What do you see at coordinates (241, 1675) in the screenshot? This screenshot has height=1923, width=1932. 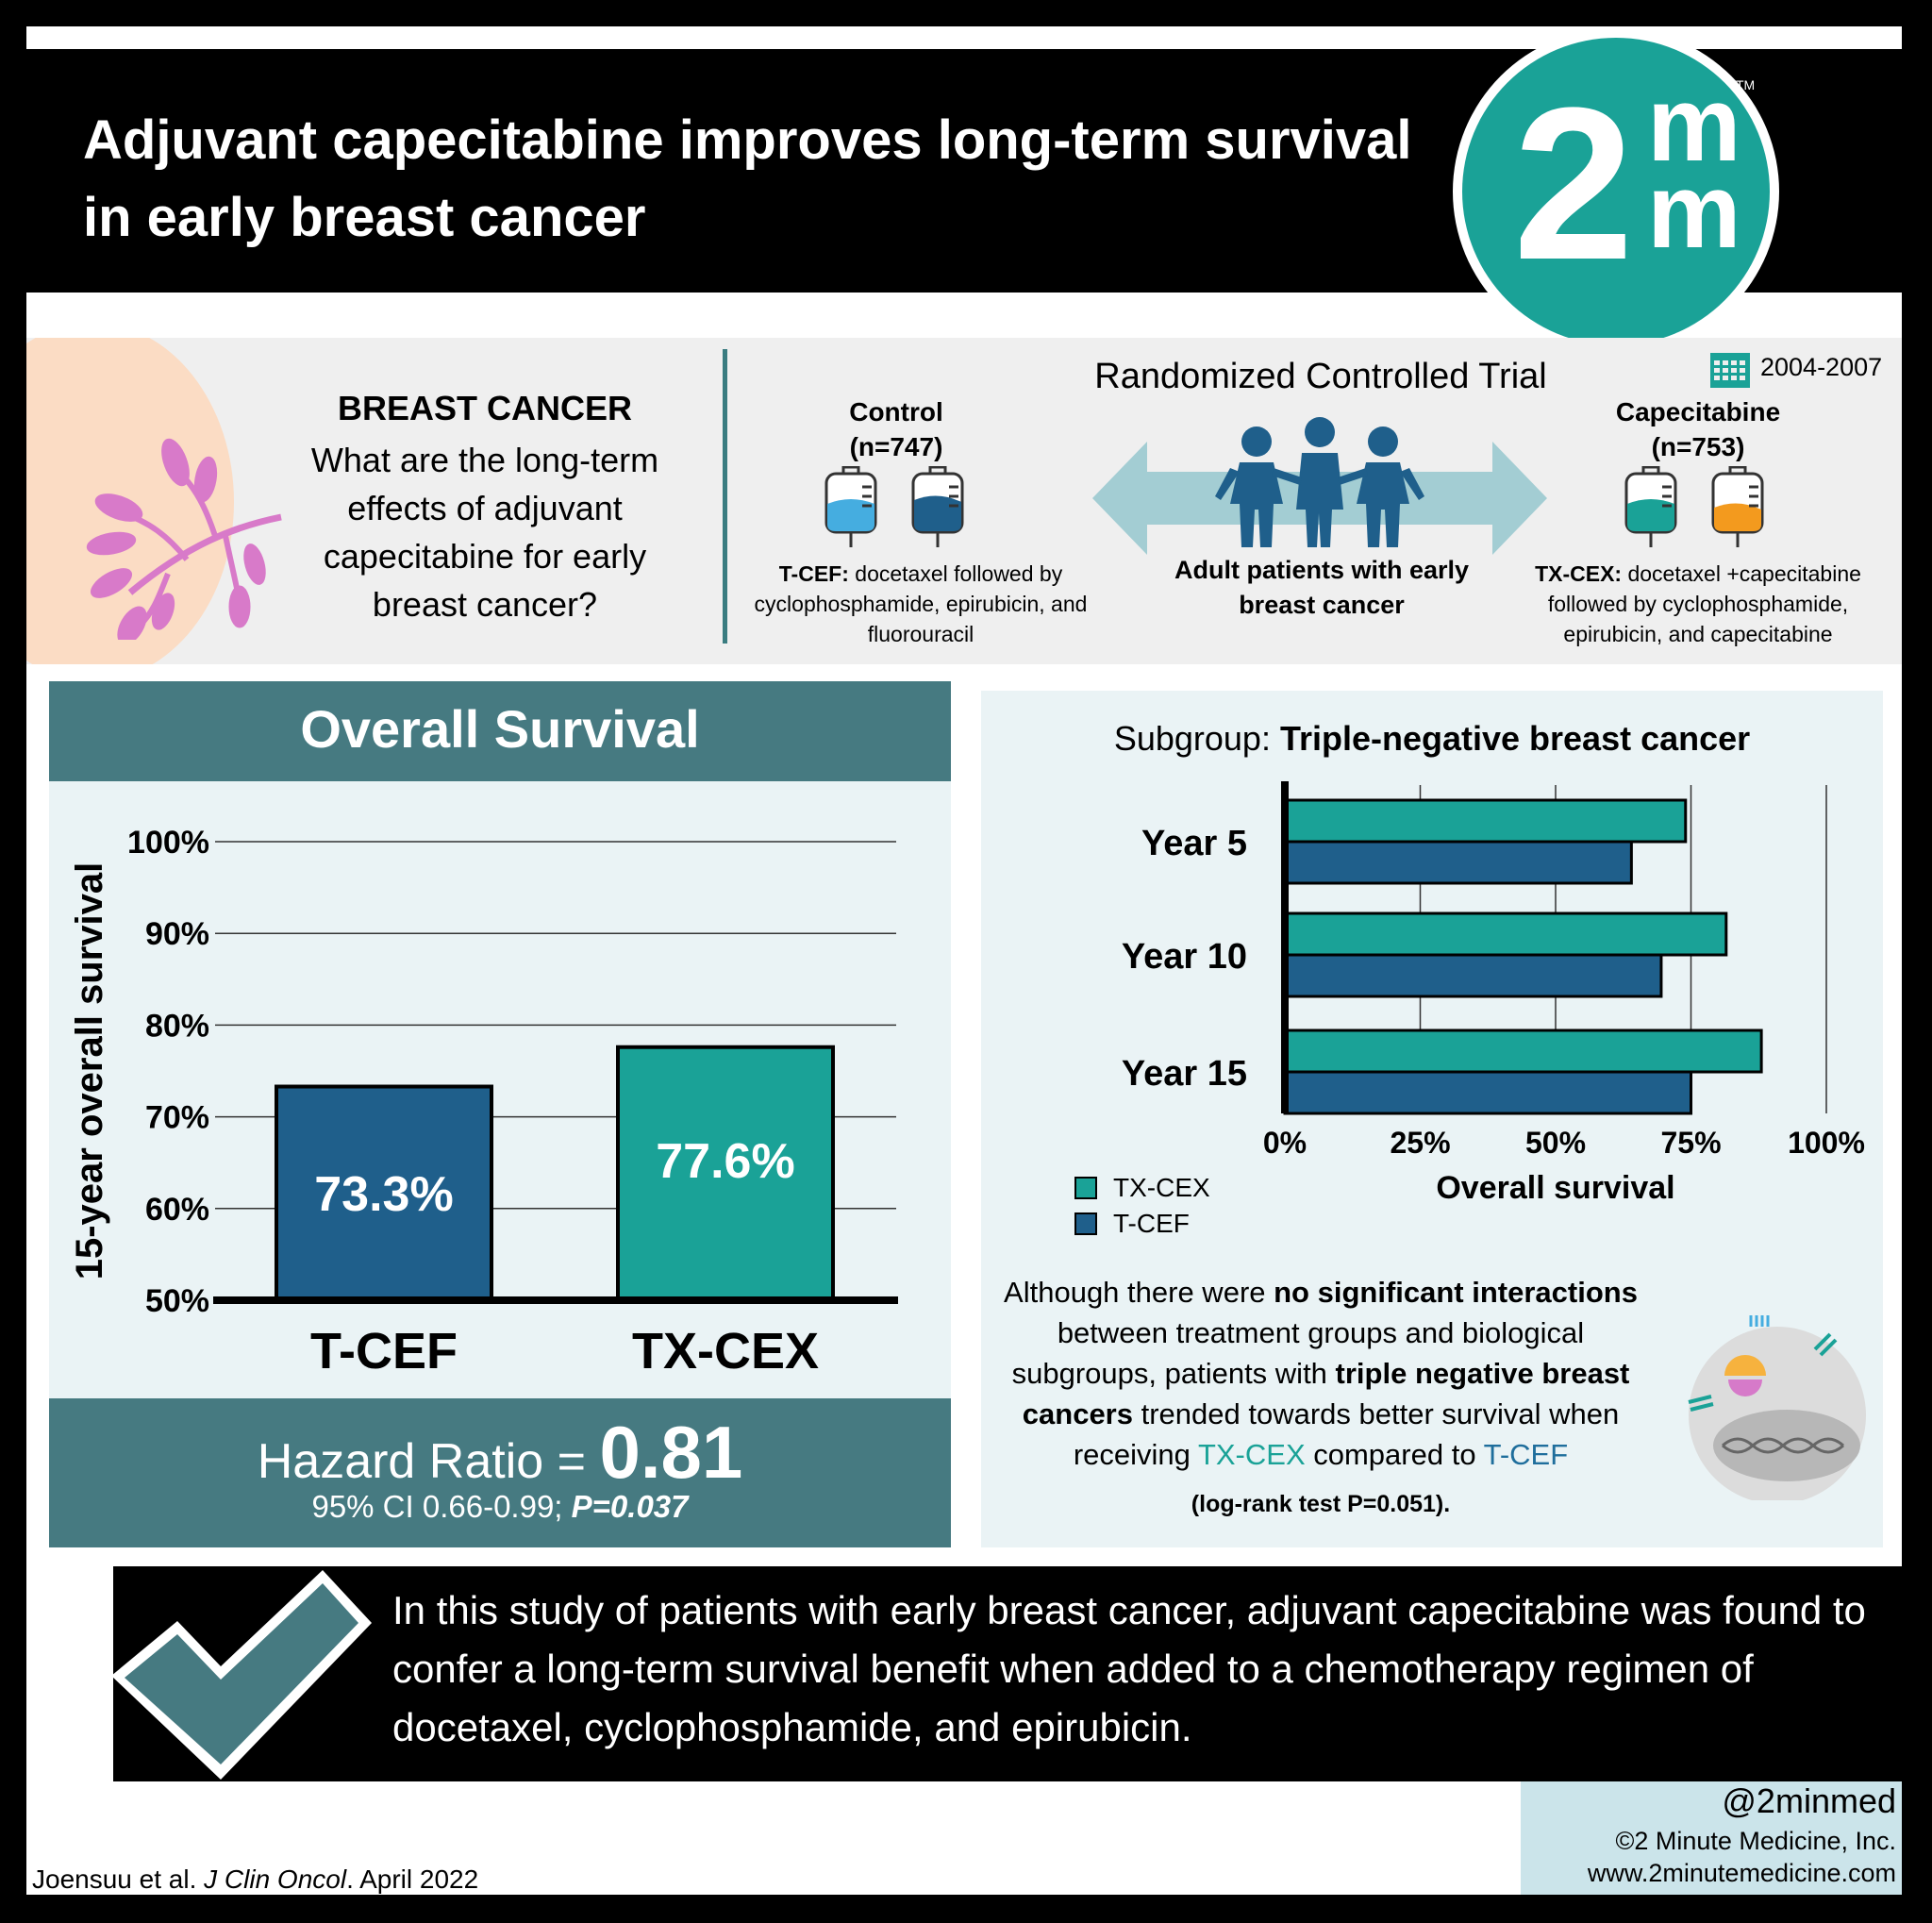 I see `checkmark-icon` at bounding box center [241, 1675].